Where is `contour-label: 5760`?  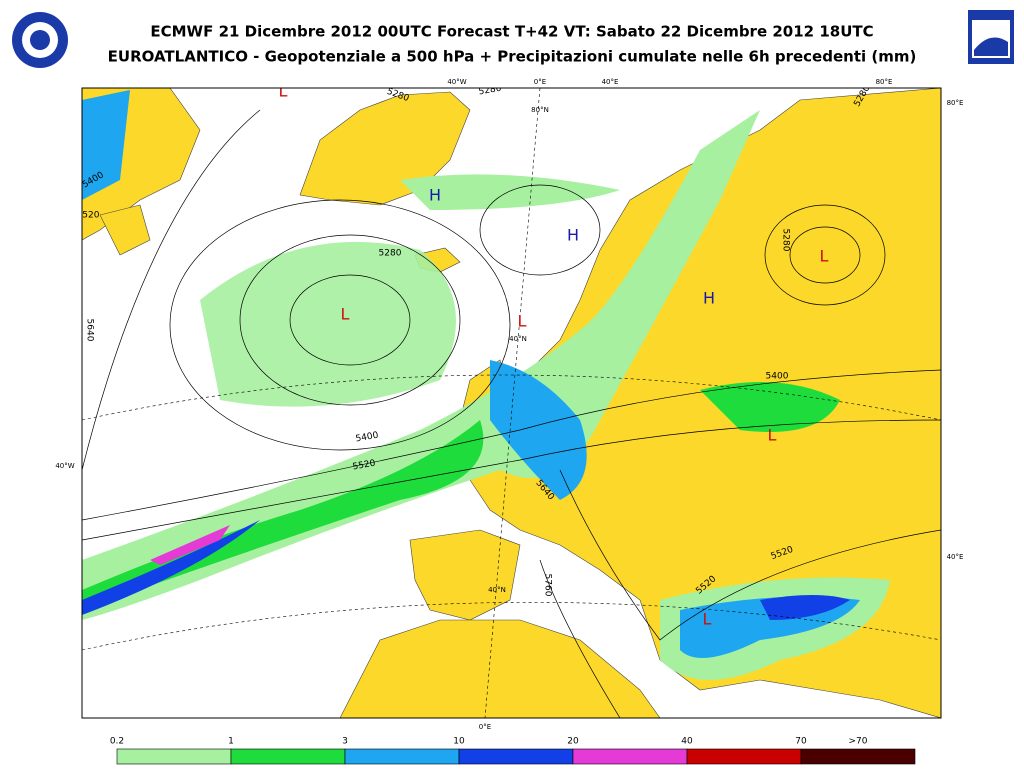 contour-label: 5760 is located at coordinates (548, 585).